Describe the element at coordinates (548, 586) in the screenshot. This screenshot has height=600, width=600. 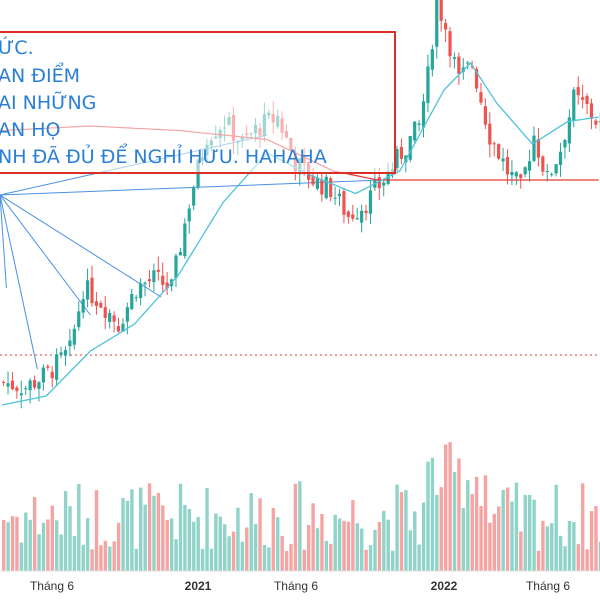
I see `x-tick-label: Tháng 6` at that location.